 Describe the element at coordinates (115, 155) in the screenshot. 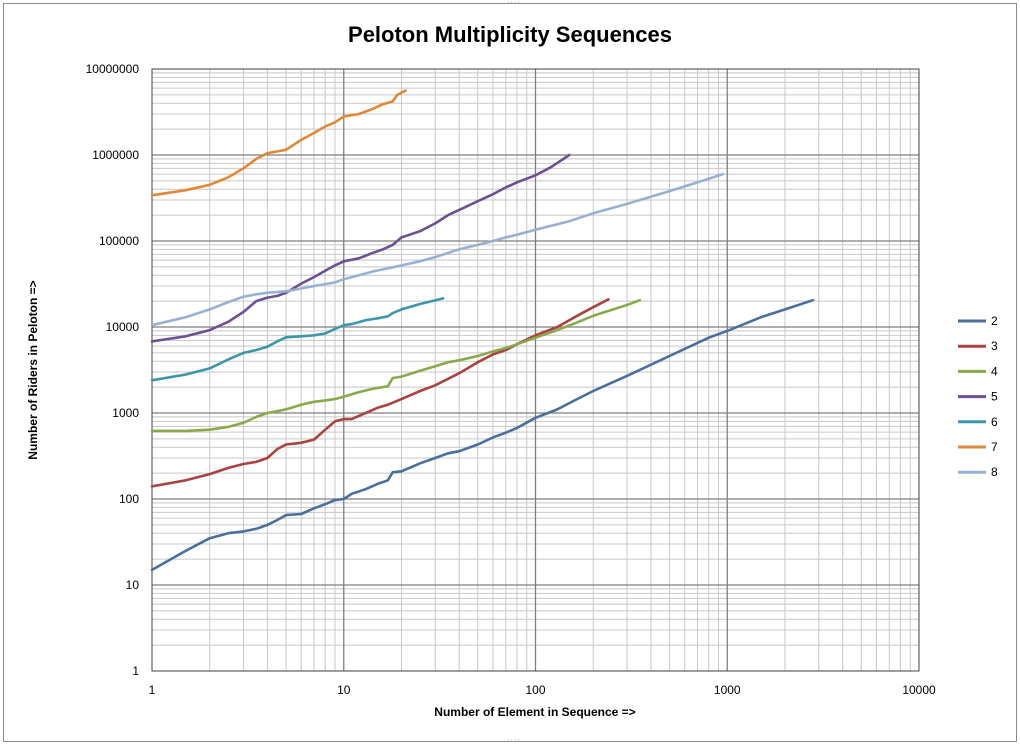

I see `y-tick-label: 1000000` at that location.